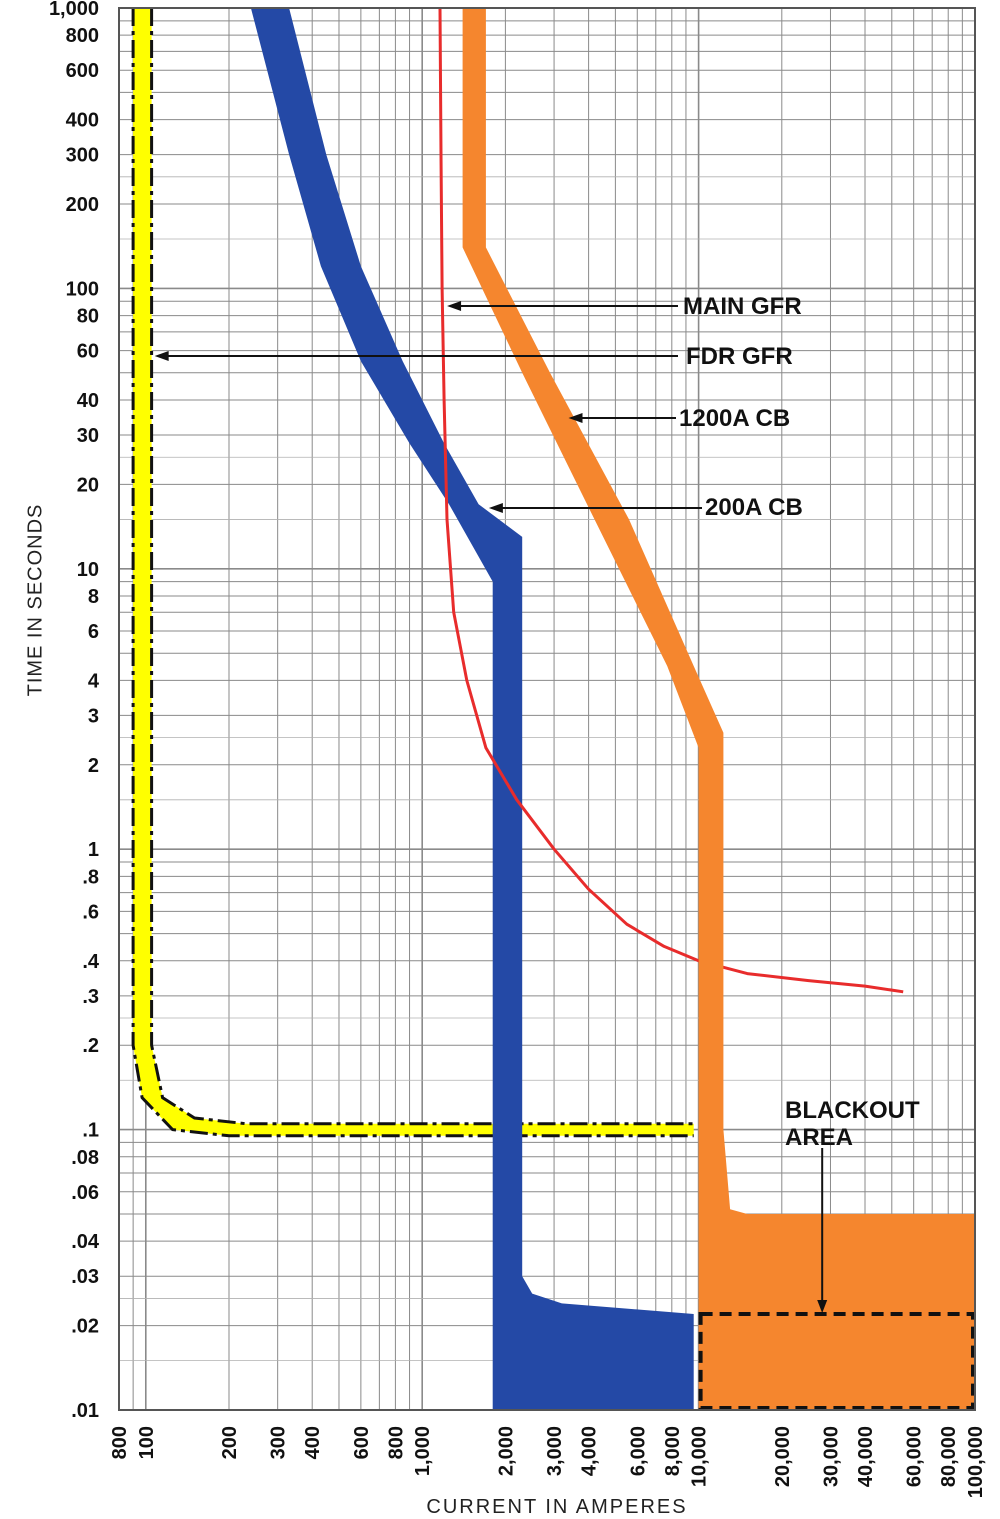 The width and height of the screenshot is (1000, 1519). Describe the element at coordinates (557, 1507) in the screenshot. I see `x-axis-label: CURRENT IN AMPERES` at that location.